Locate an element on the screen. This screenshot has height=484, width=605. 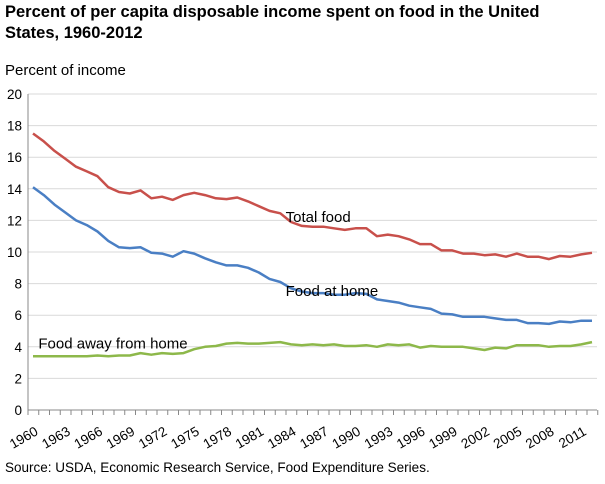
x-tick-label: 1993 is located at coordinates (379, 438).